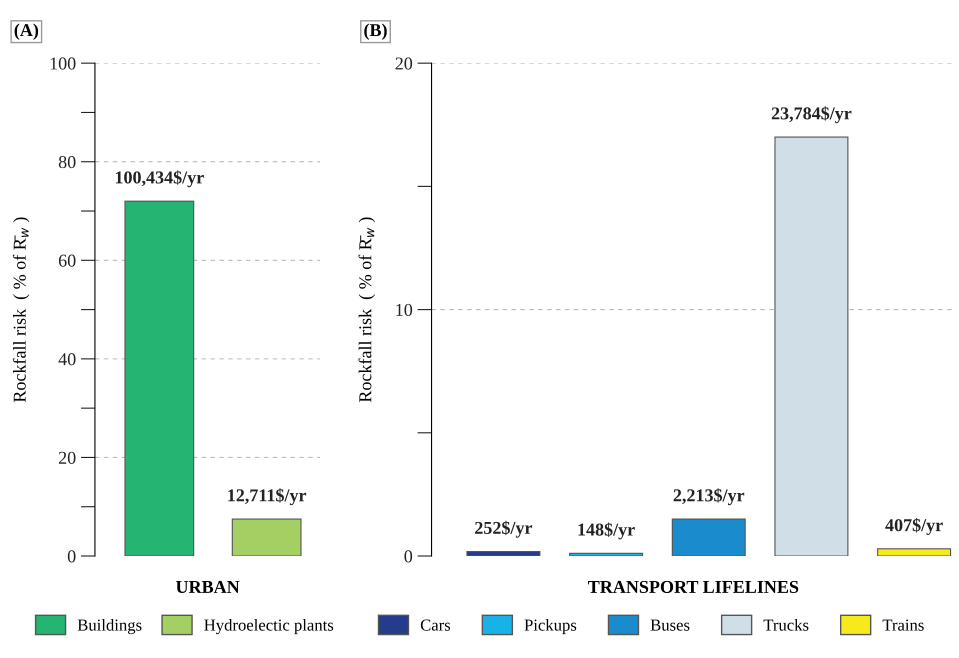 This screenshot has width=959, height=658. I want to click on legend-label: Trains, so click(903, 625).